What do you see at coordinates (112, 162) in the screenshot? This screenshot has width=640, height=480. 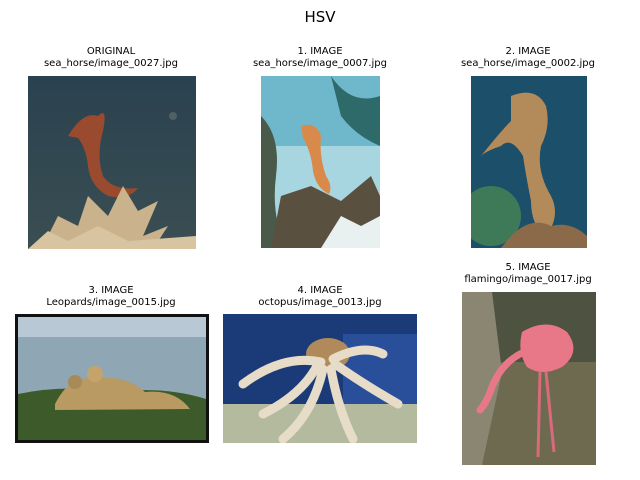 I see `original-seahorse-image` at bounding box center [112, 162].